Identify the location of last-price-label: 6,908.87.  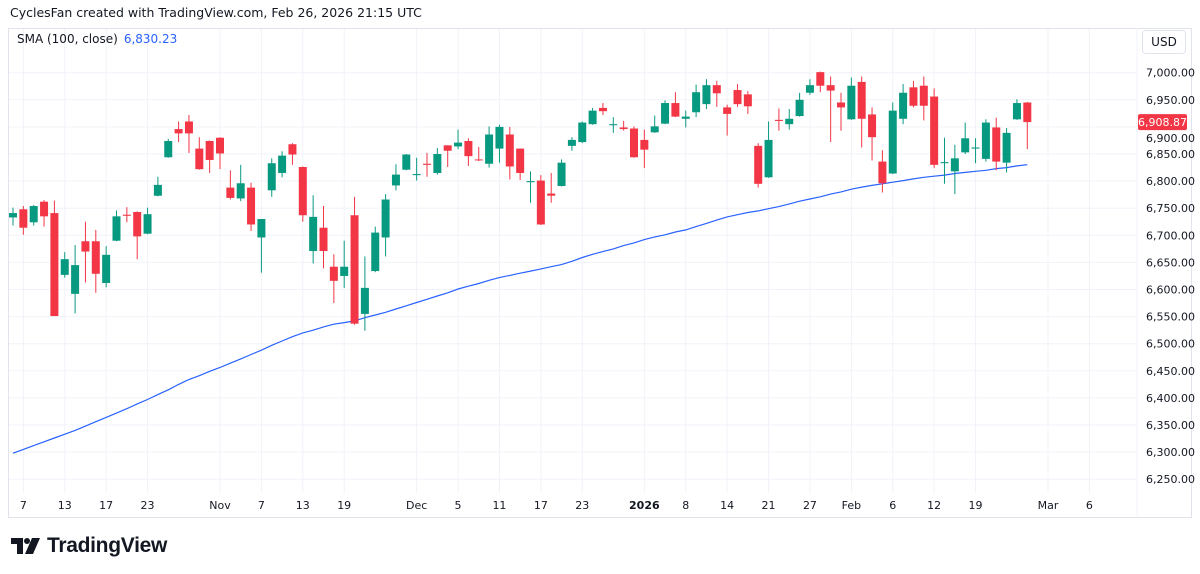
(1162, 122).